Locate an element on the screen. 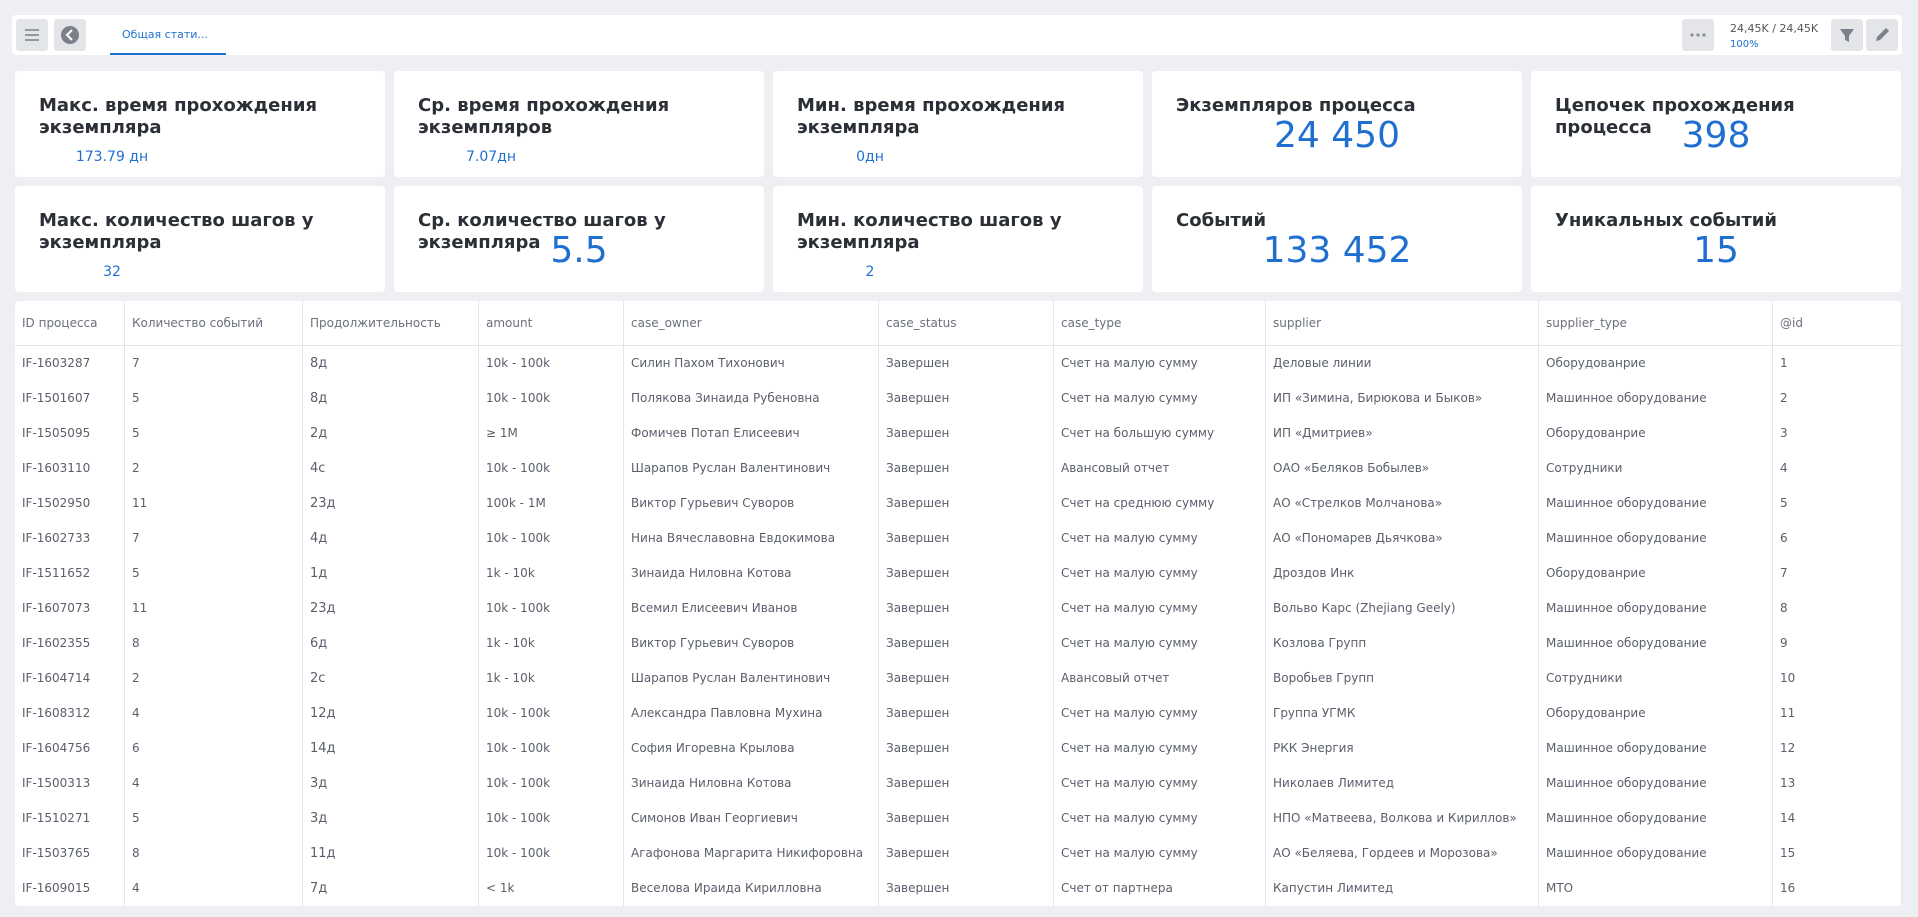 This screenshot has height=917, width=1918. kpi-title: Мин. время прохождения экземпляра is located at coordinates (931, 116).